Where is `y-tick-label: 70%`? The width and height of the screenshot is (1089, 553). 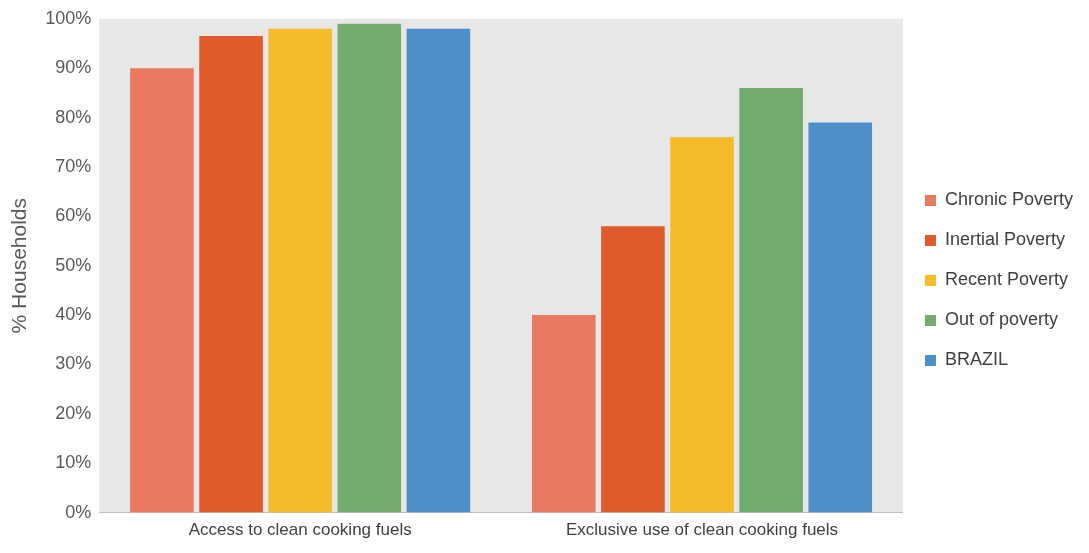
y-tick-label: 70% is located at coordinates (73, 165).